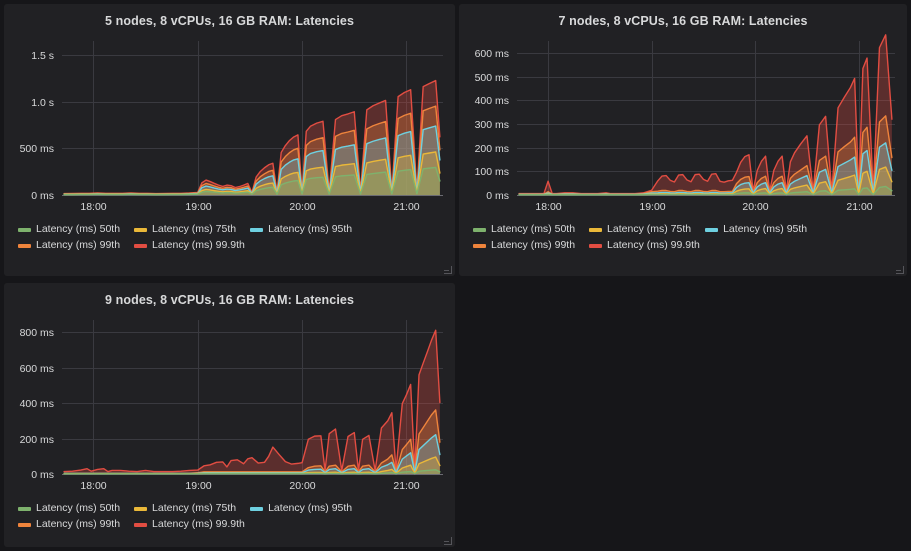 This screenshot has width=911, height=551. What do you see at coordinates (37, 333) in the screenshot?
I see `y-axis-tick-label: 800 ms` at bounding box center [37, 333].